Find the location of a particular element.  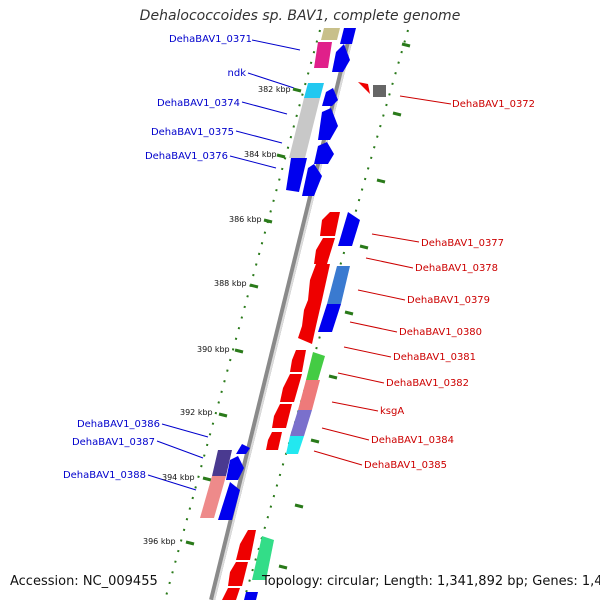

gene-ndk is located at coordinates (314, 90).